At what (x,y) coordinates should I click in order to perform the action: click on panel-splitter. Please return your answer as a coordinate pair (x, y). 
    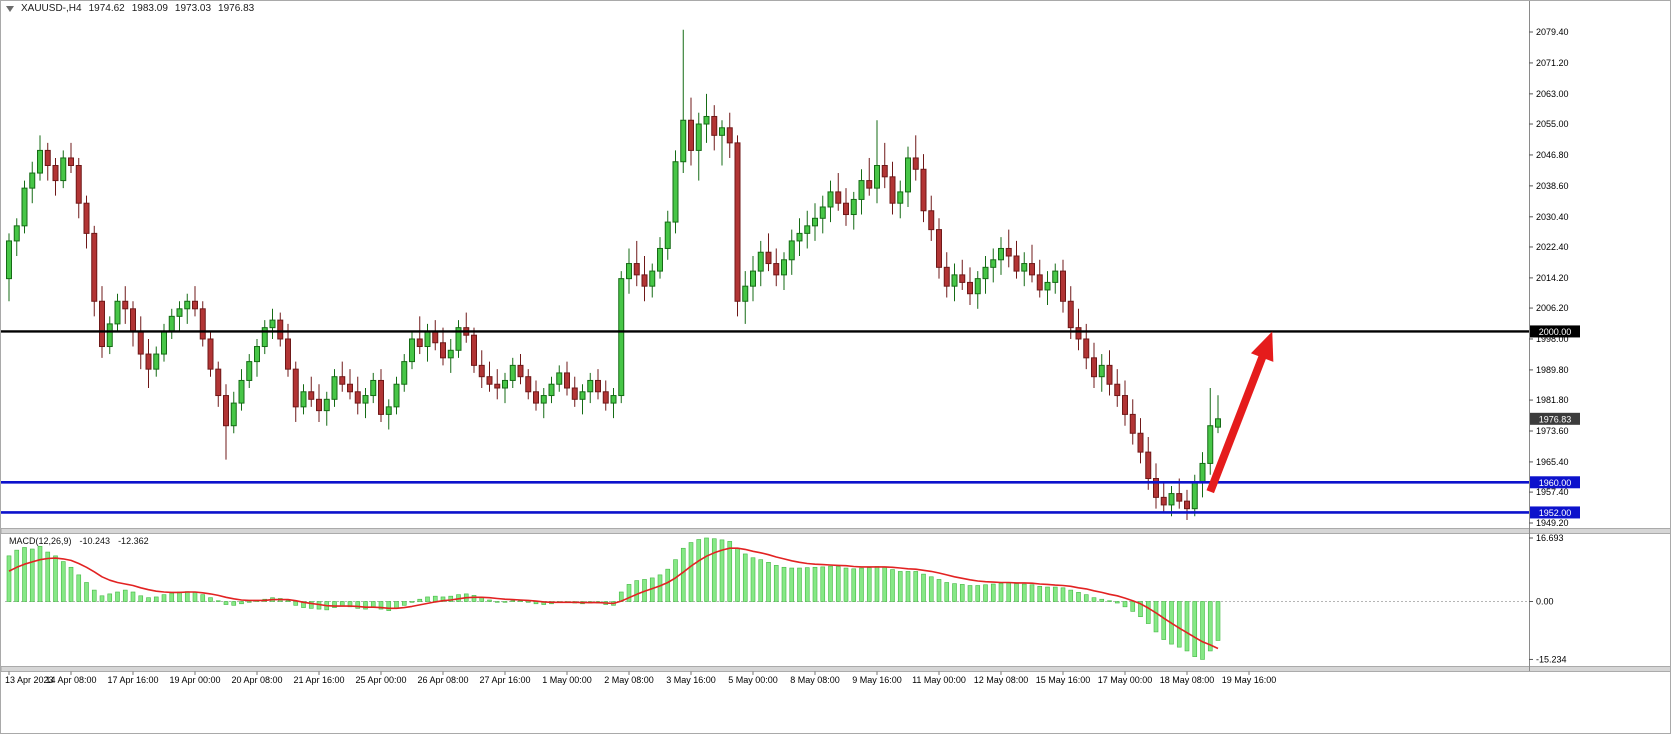
    Looking at the image, I should click on (835, 669).